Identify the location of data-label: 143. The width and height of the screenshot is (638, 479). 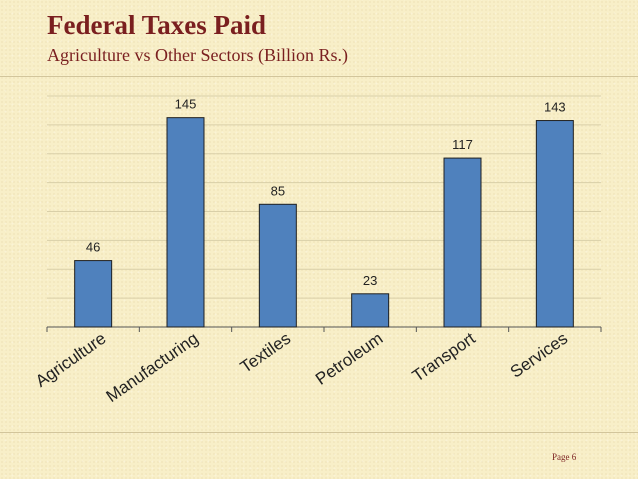
(555, 107).